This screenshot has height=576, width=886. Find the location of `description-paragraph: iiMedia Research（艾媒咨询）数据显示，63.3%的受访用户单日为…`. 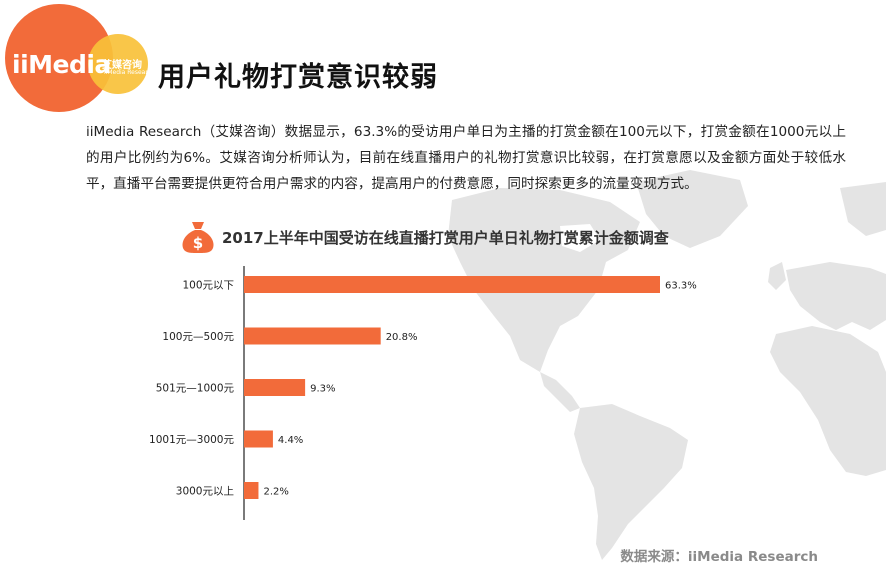

description-paragraph: iiMedia Research（艾媒咨询）数据显示，63.3%的受访用户单日为… is located at coordinates (466, 158).